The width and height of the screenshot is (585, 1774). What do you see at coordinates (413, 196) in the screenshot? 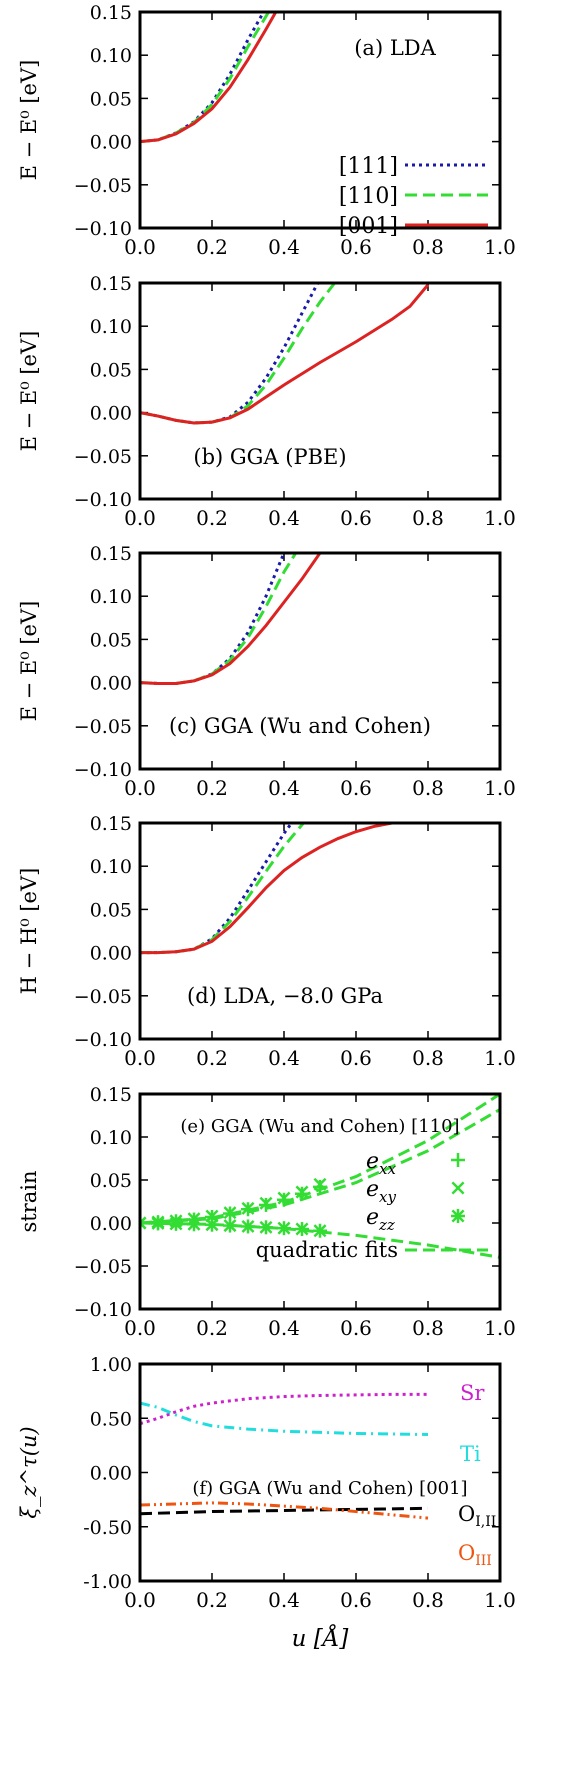
I see `legend: [111] [110] [001]` at bounding box center [413, 196].